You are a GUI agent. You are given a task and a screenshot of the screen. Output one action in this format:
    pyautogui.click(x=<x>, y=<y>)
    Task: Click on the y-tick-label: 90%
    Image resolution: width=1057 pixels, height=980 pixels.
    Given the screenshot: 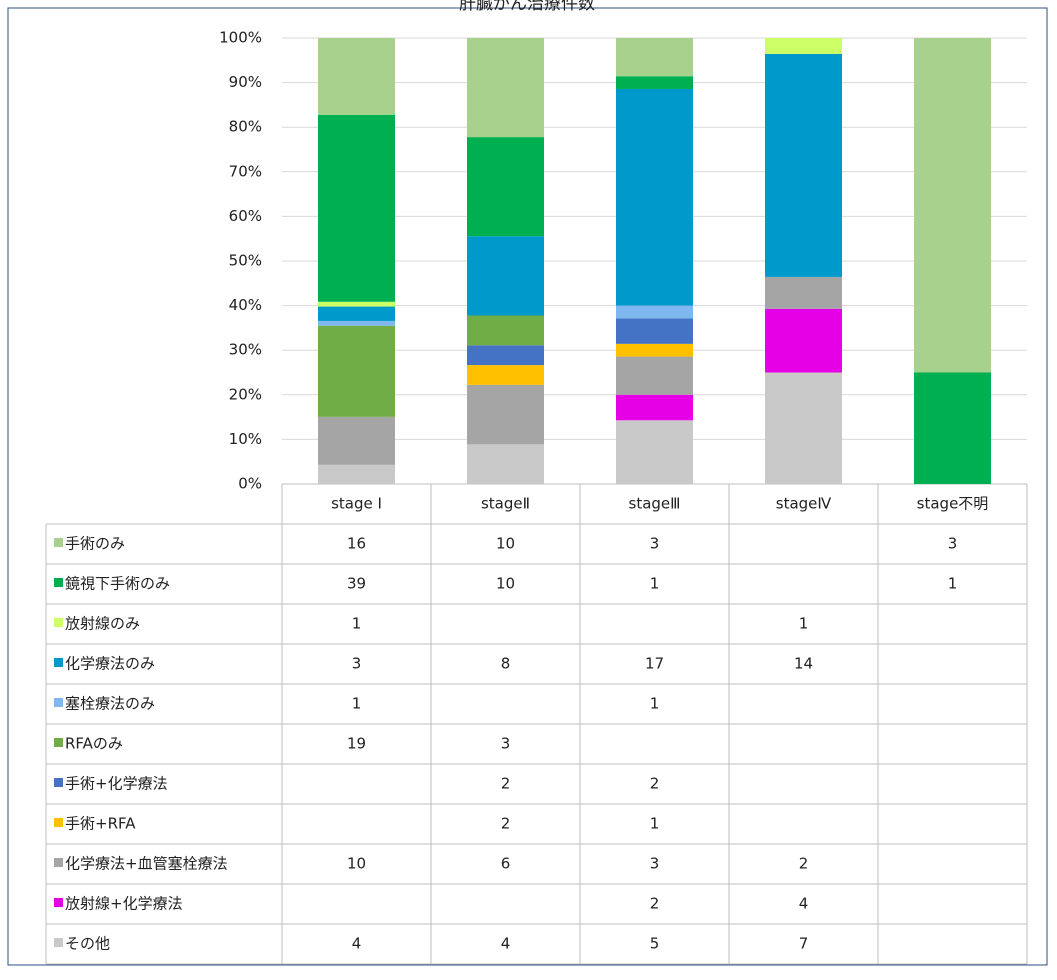 What is the action you would take?
    pyautogui.click(x=245, y=82)
    